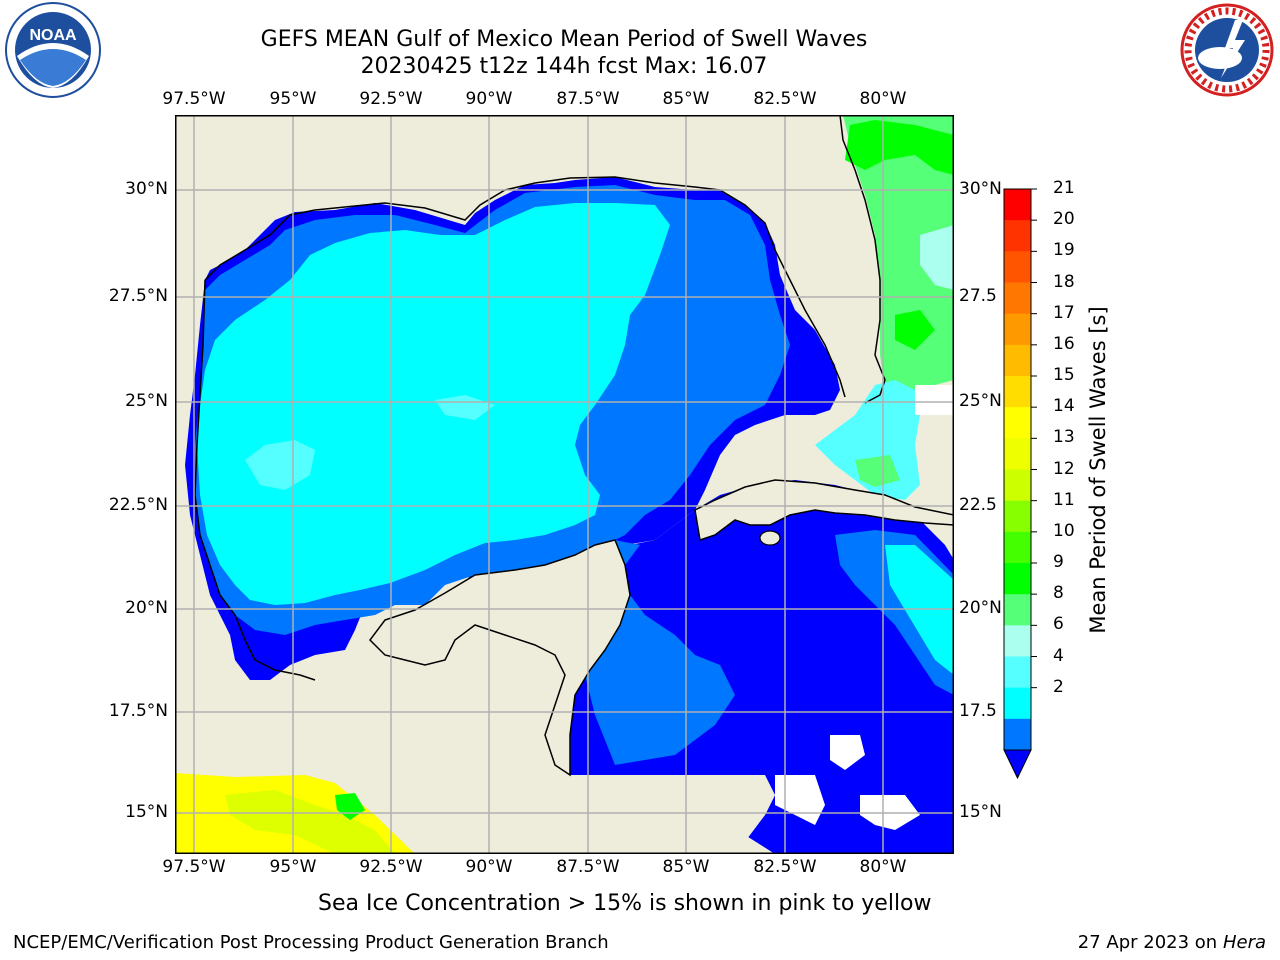  I want to click on lon-label-top: 95°W, so click(293, 99).